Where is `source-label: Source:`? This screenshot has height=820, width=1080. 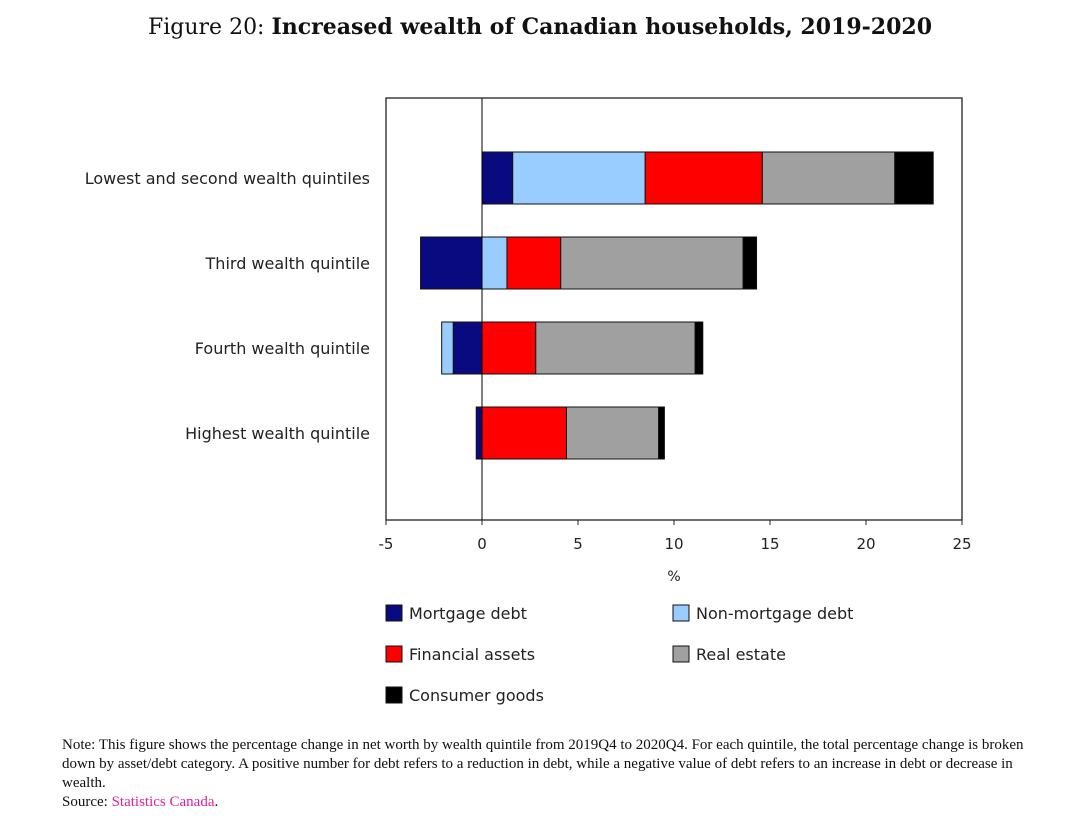
source-label: Source: is located at coordinates (85, 802).